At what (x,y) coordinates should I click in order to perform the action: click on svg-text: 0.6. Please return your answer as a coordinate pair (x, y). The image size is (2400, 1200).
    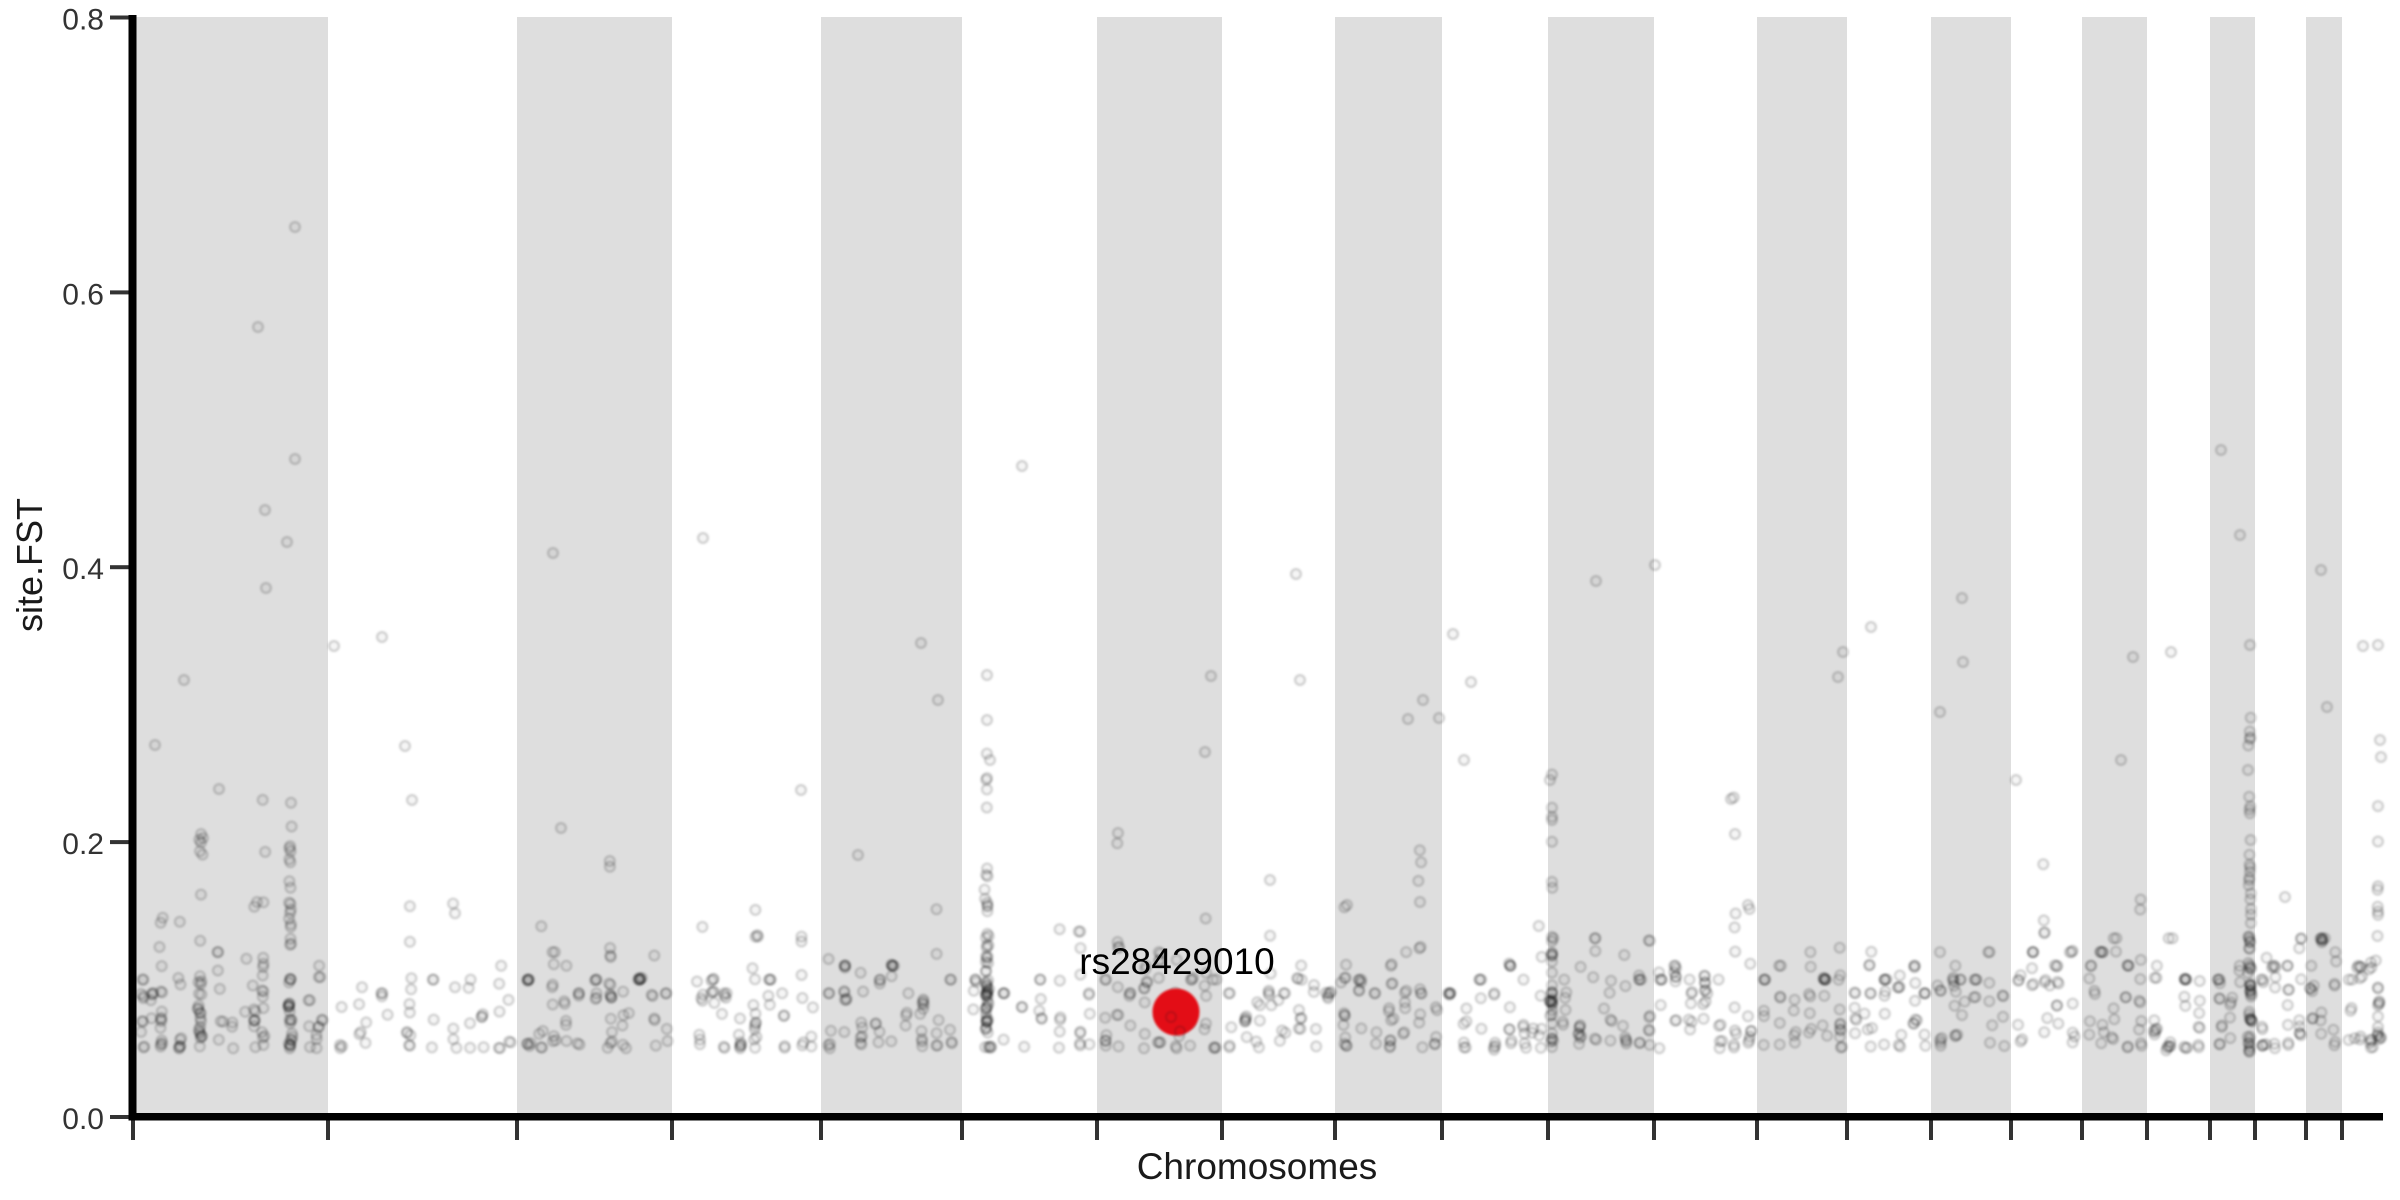
    Looking at the image, I should click on (83, 294).